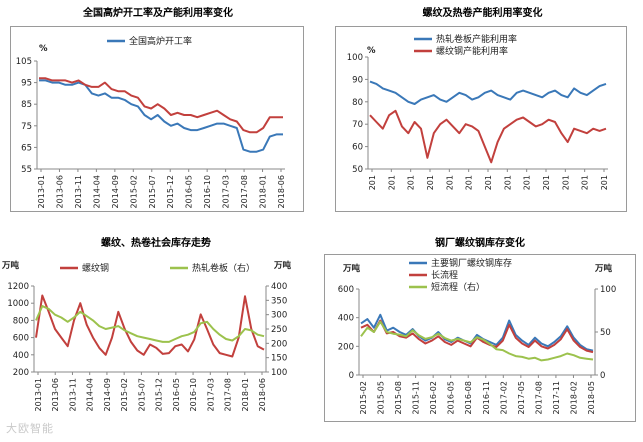 The height and width of the screenshot is (442, 643). What do you see at coordinates (521, 397) in the screenshot?
I see `x-tick-label: 2017-05` at bounding box center [521, 397].